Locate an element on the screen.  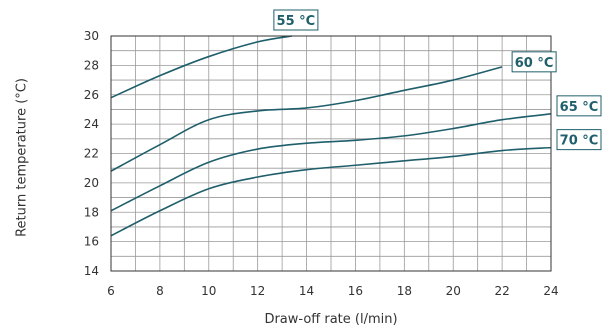
y-tick-label: 20 is located at coordinates (91, 183).